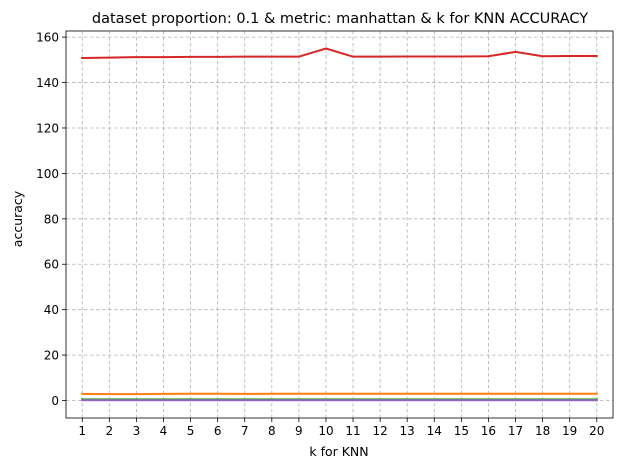 The width and height of the screenshot is (633, 474). What do you see at coordinates (47, 38) in the screenshot?
I see `y-tick-label: 160` at bounding box center [47, 38].